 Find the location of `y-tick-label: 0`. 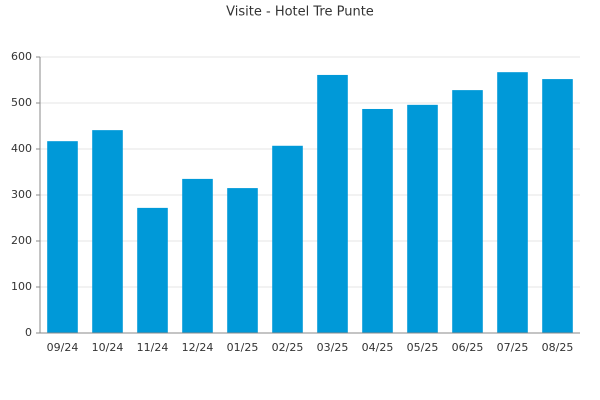

y-tick-label: 0 is located at coordinates (28, 332).